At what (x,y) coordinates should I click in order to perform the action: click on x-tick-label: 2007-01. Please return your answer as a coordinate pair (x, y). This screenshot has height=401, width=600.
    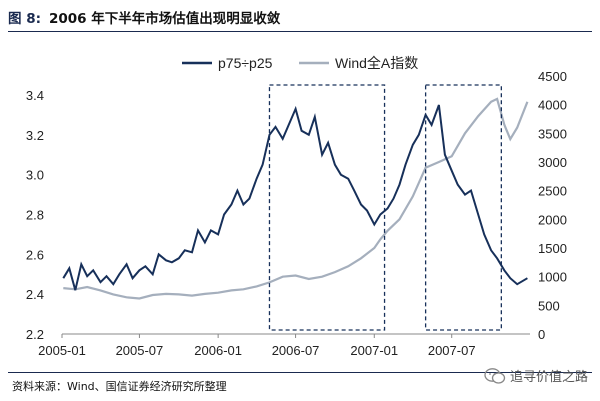
    Looking at the image, I should click on (374, 350).